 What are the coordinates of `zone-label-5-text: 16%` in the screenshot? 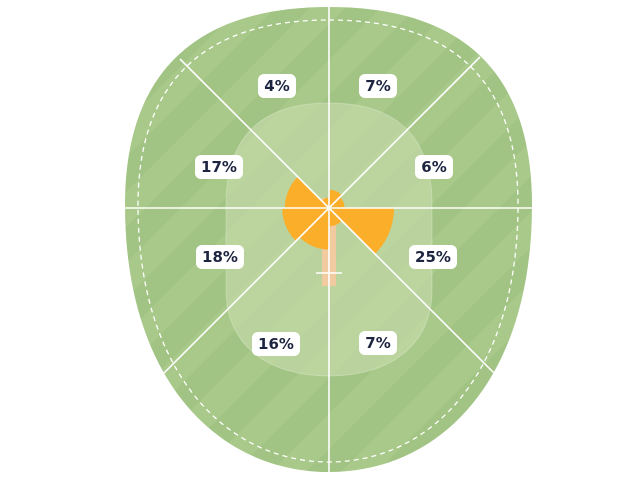 It's located at (276, 344).